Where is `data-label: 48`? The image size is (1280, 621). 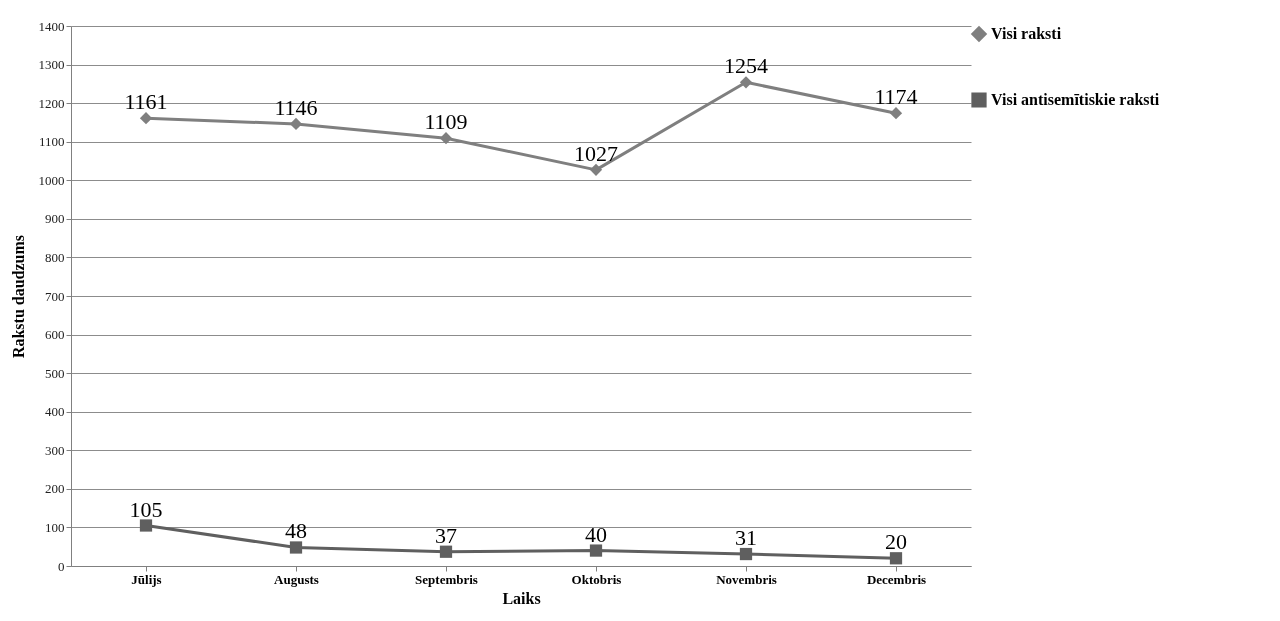 data-label: 48 is located at coordinates (296, 531).